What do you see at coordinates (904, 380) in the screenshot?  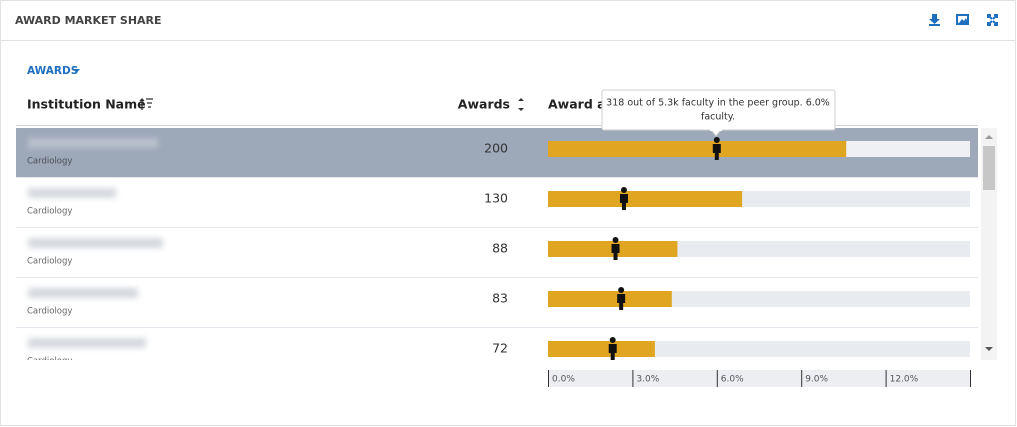 I see `axis-tick-label: 12.0%` at bounding box center [904, 380].